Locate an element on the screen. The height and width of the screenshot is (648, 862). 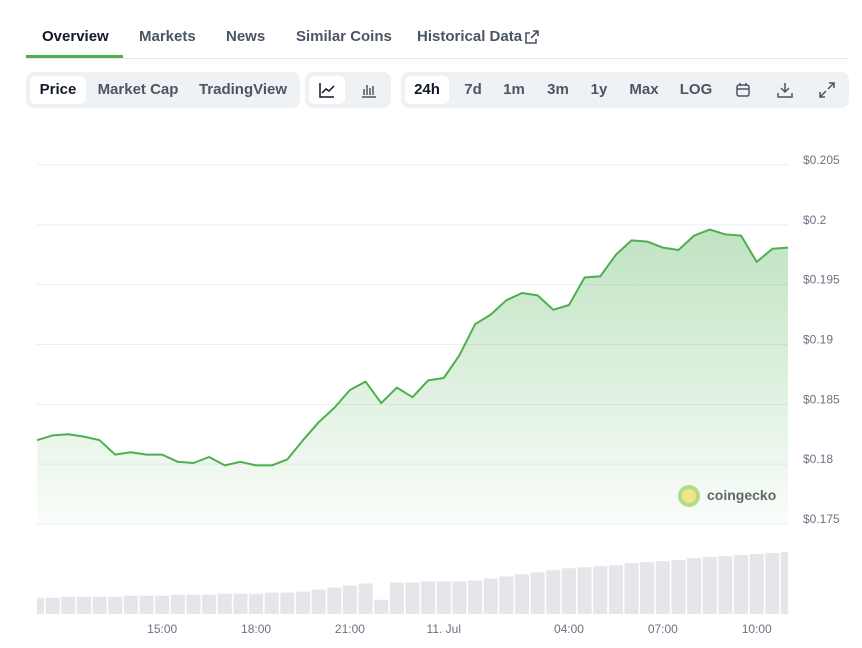
y-tick-label: $0.195 is located at coordinates (821, 280).